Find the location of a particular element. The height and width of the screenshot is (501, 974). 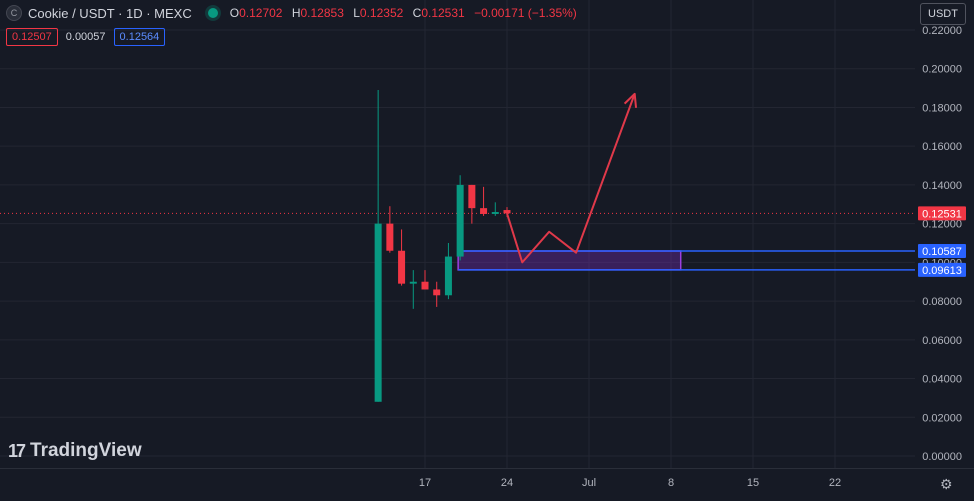

quote-row: 0.12507 0.00057 0.12564 is located at coordinates (86, 37).